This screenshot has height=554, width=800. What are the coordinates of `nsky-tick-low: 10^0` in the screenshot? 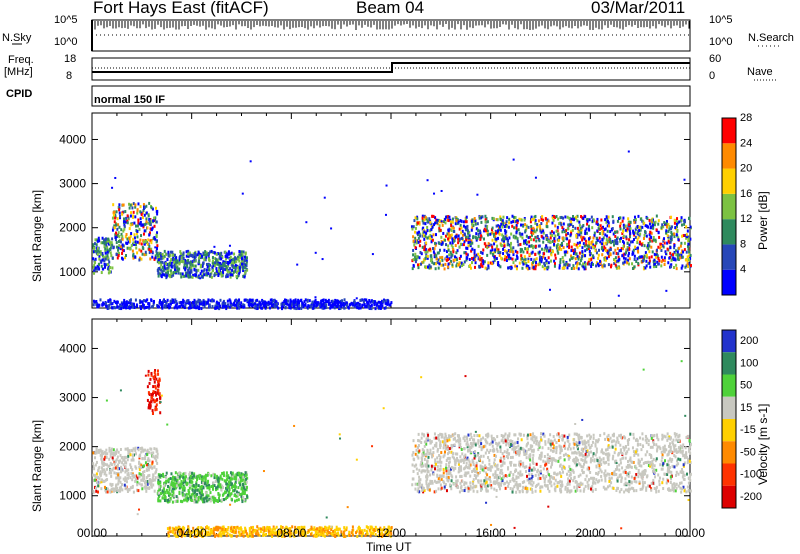 It's located at (66, 42).